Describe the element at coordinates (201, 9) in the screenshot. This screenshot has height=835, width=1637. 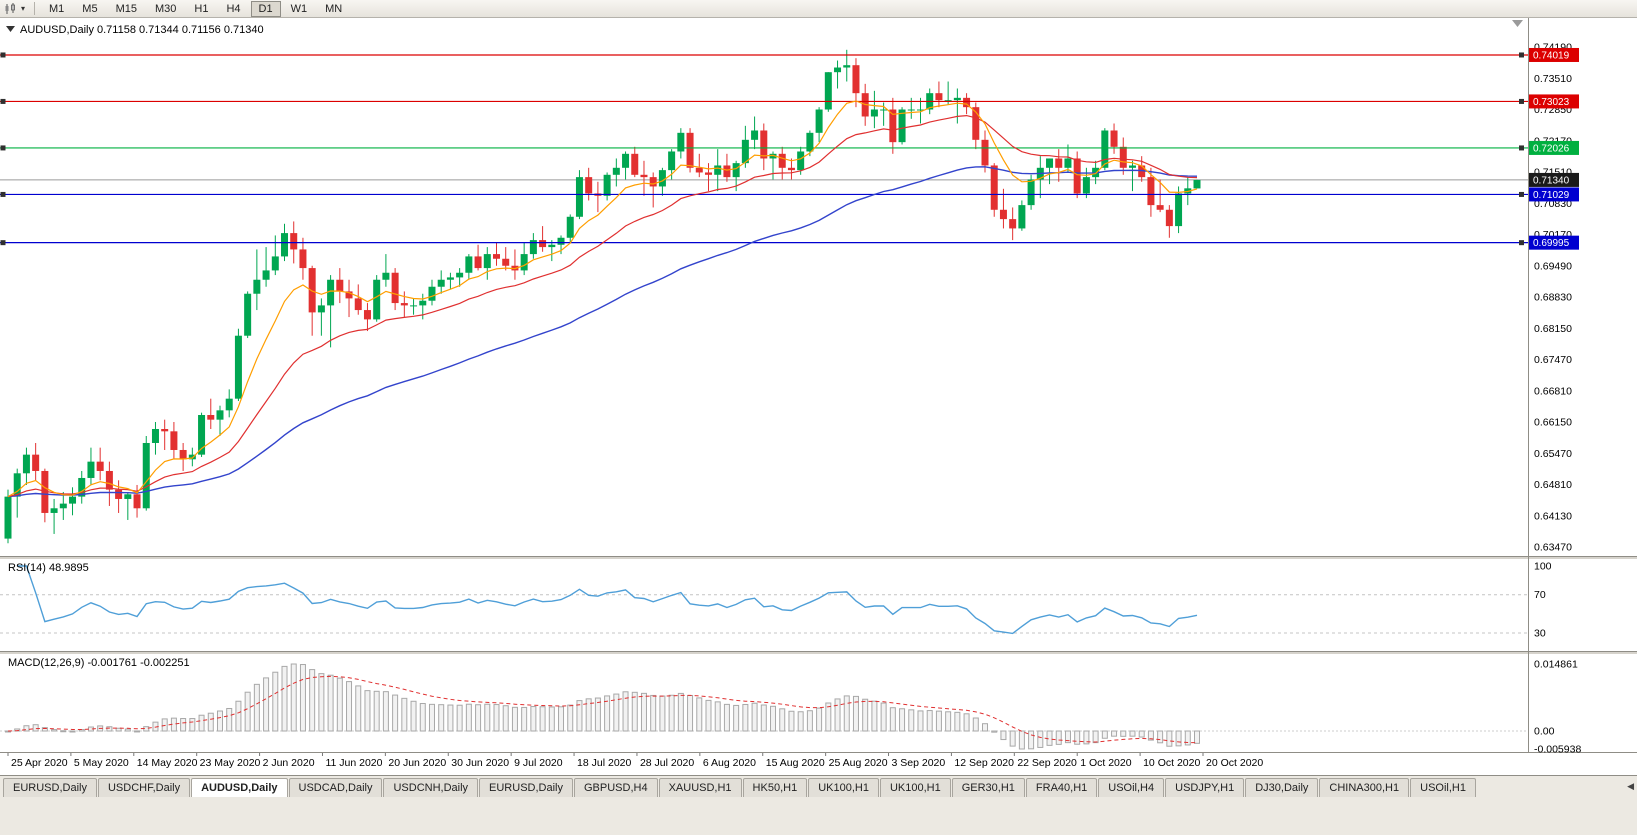
I see `timeframe-button-h1: H1` at that location.